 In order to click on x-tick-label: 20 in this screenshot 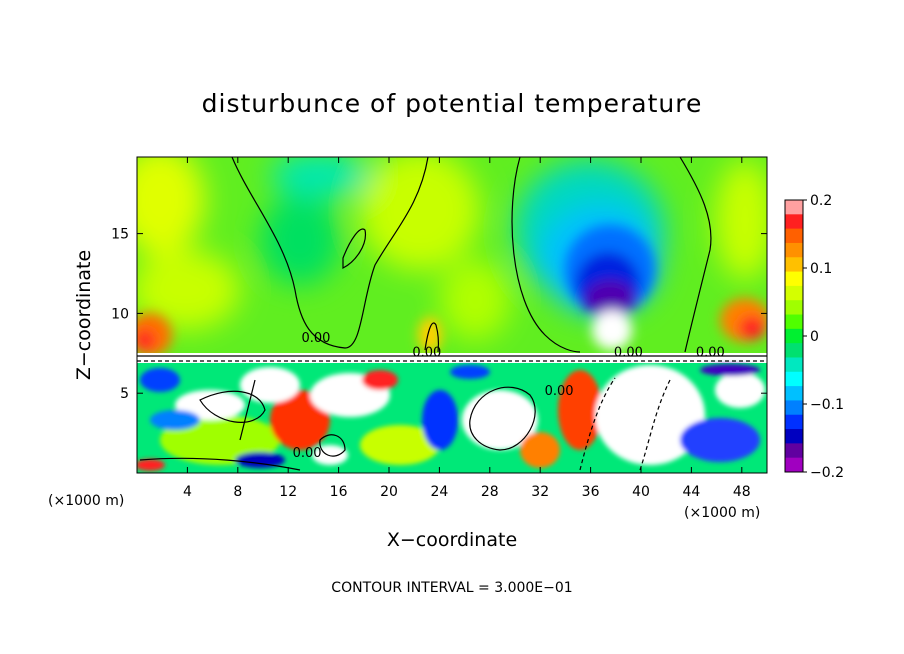, I will do `click(389, 492)`.